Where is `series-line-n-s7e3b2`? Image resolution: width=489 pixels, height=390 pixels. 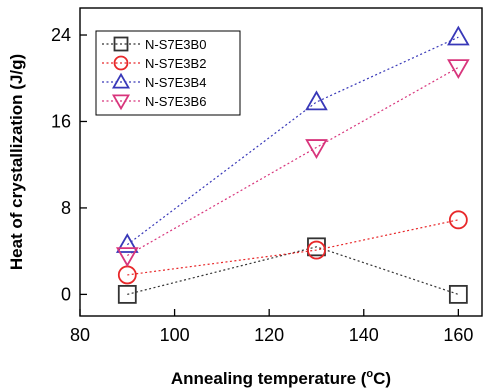
series-line-n-s7e3b2 is located at coordinates (293, 247).